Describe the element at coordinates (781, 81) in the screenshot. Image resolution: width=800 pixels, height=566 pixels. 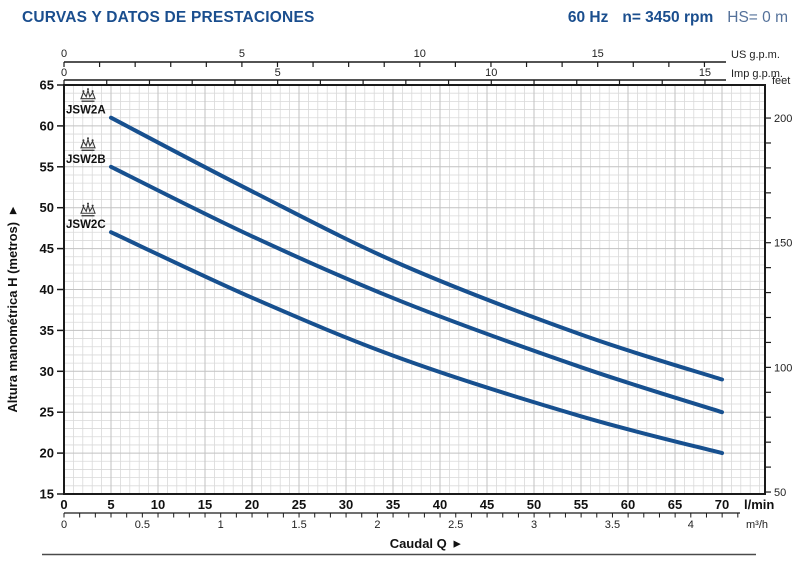
I see `feet-unit-label: feet` at that location.